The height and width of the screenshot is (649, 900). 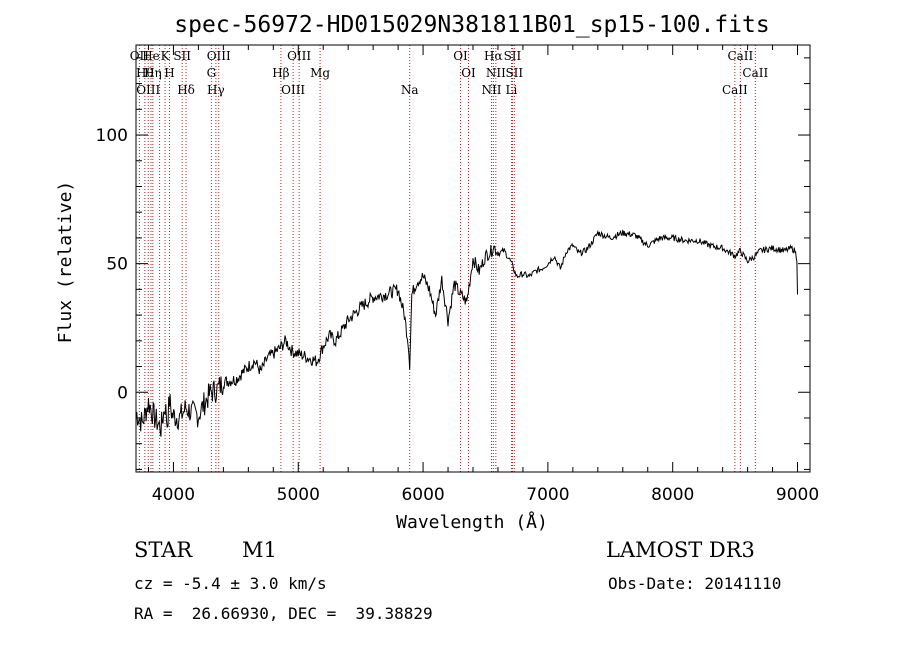 I want to click on spectral-line-label: Hβ, so click(x=280, y=73).